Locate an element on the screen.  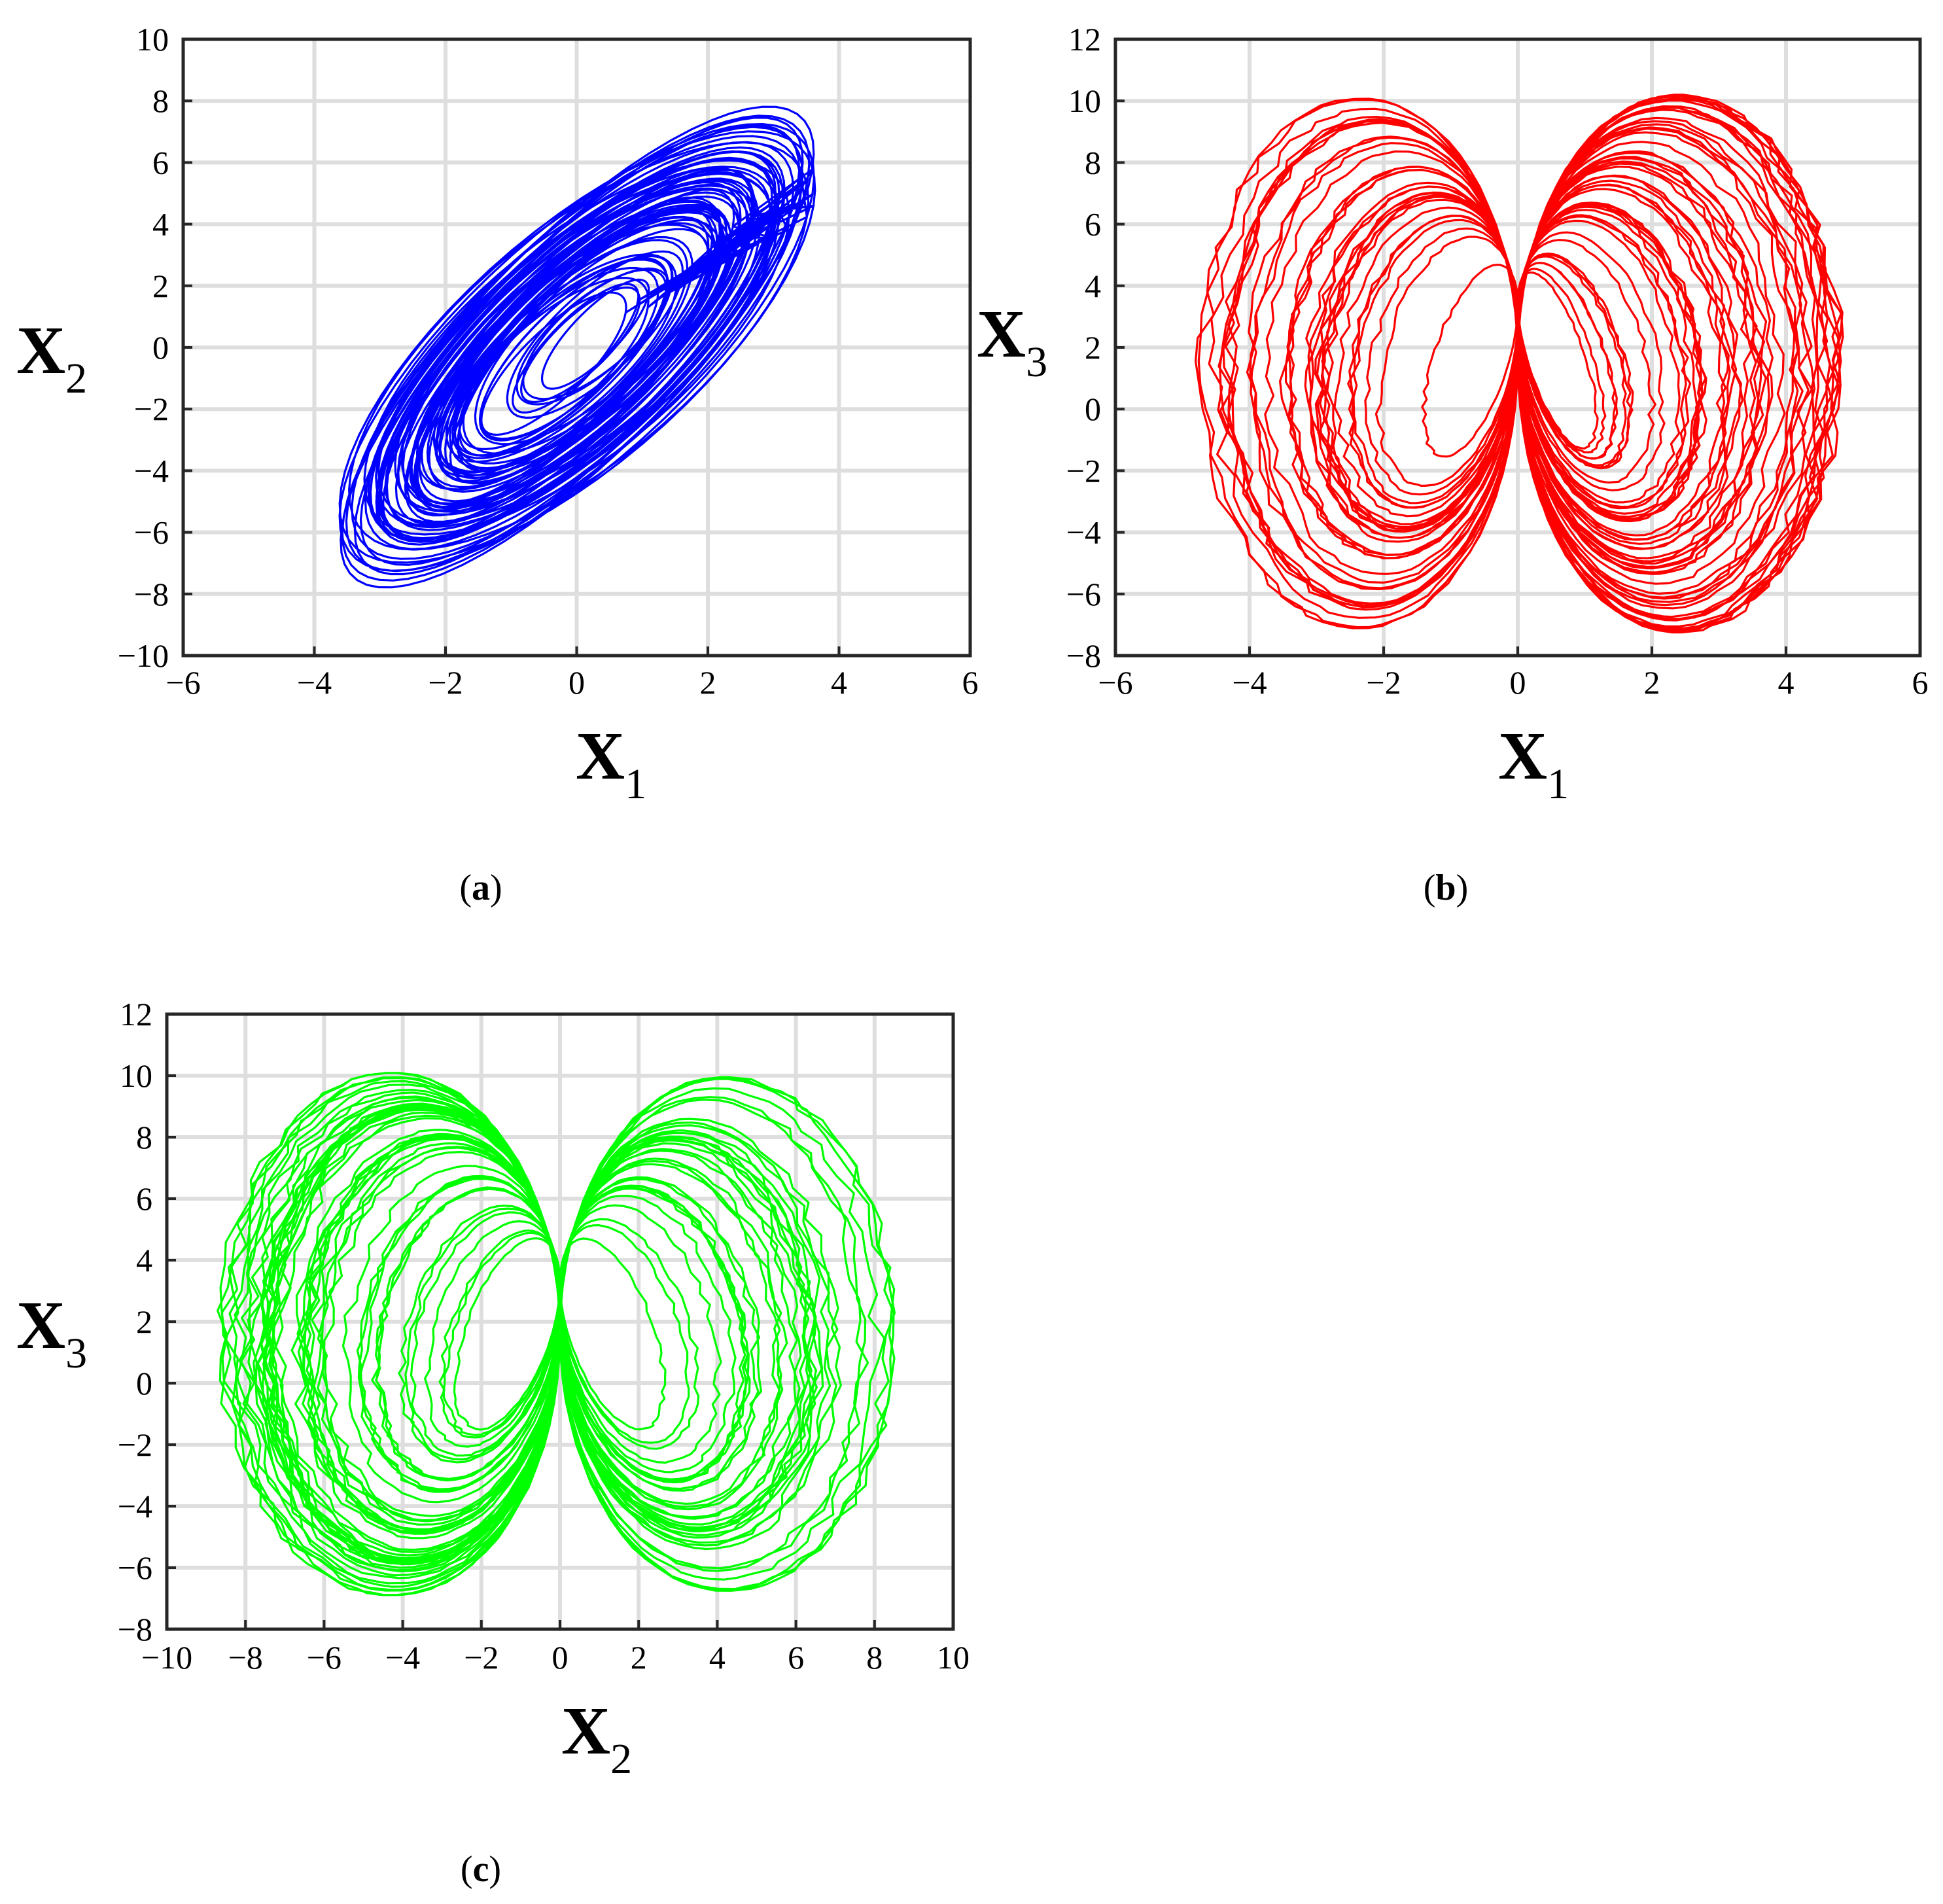
y-tick-label: −10 is located at coordinates (143, 655).